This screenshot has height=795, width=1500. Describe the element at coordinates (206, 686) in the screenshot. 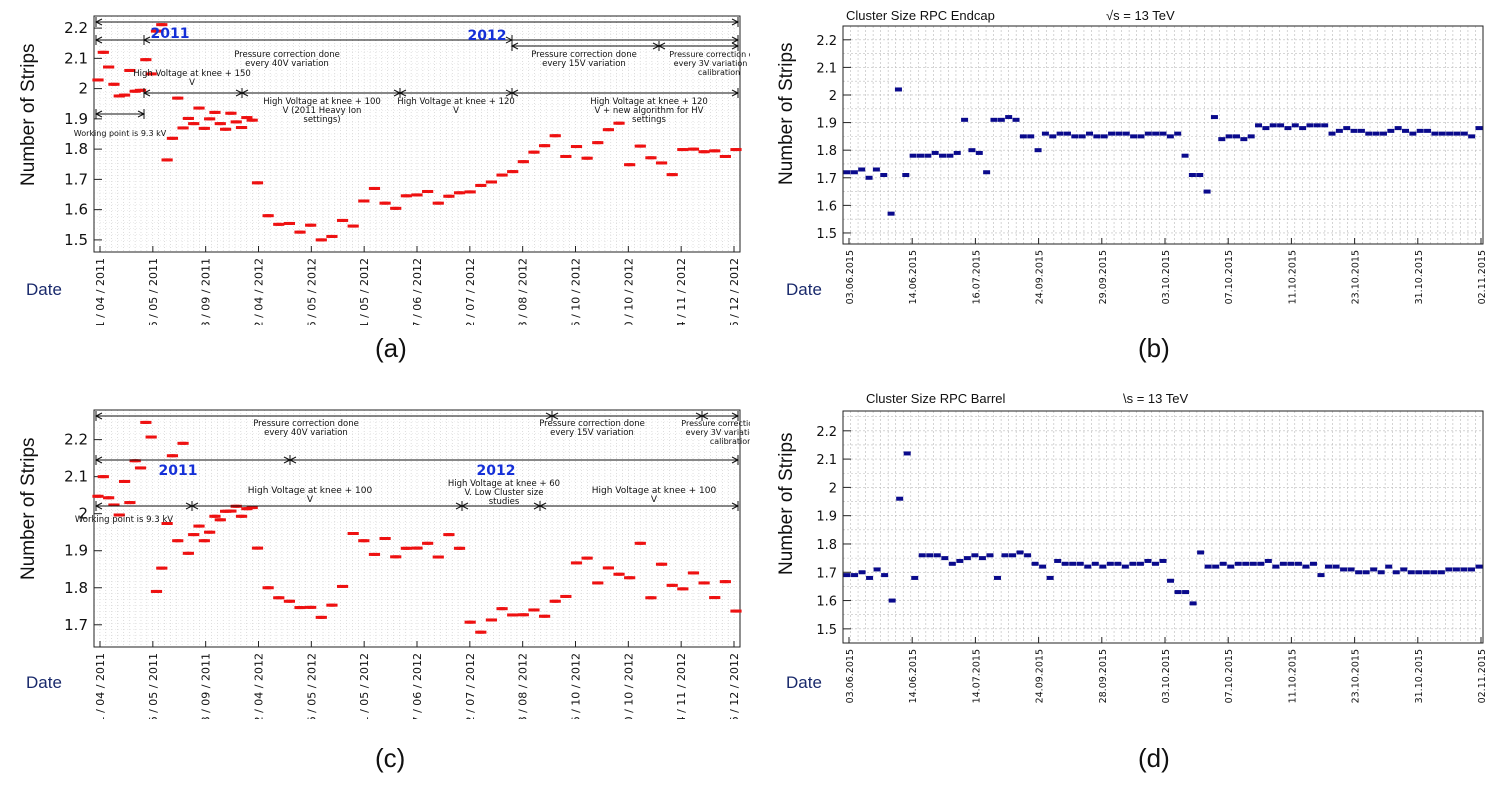

I see `x-tick-label: 08 / 09 / 2011` at that location.